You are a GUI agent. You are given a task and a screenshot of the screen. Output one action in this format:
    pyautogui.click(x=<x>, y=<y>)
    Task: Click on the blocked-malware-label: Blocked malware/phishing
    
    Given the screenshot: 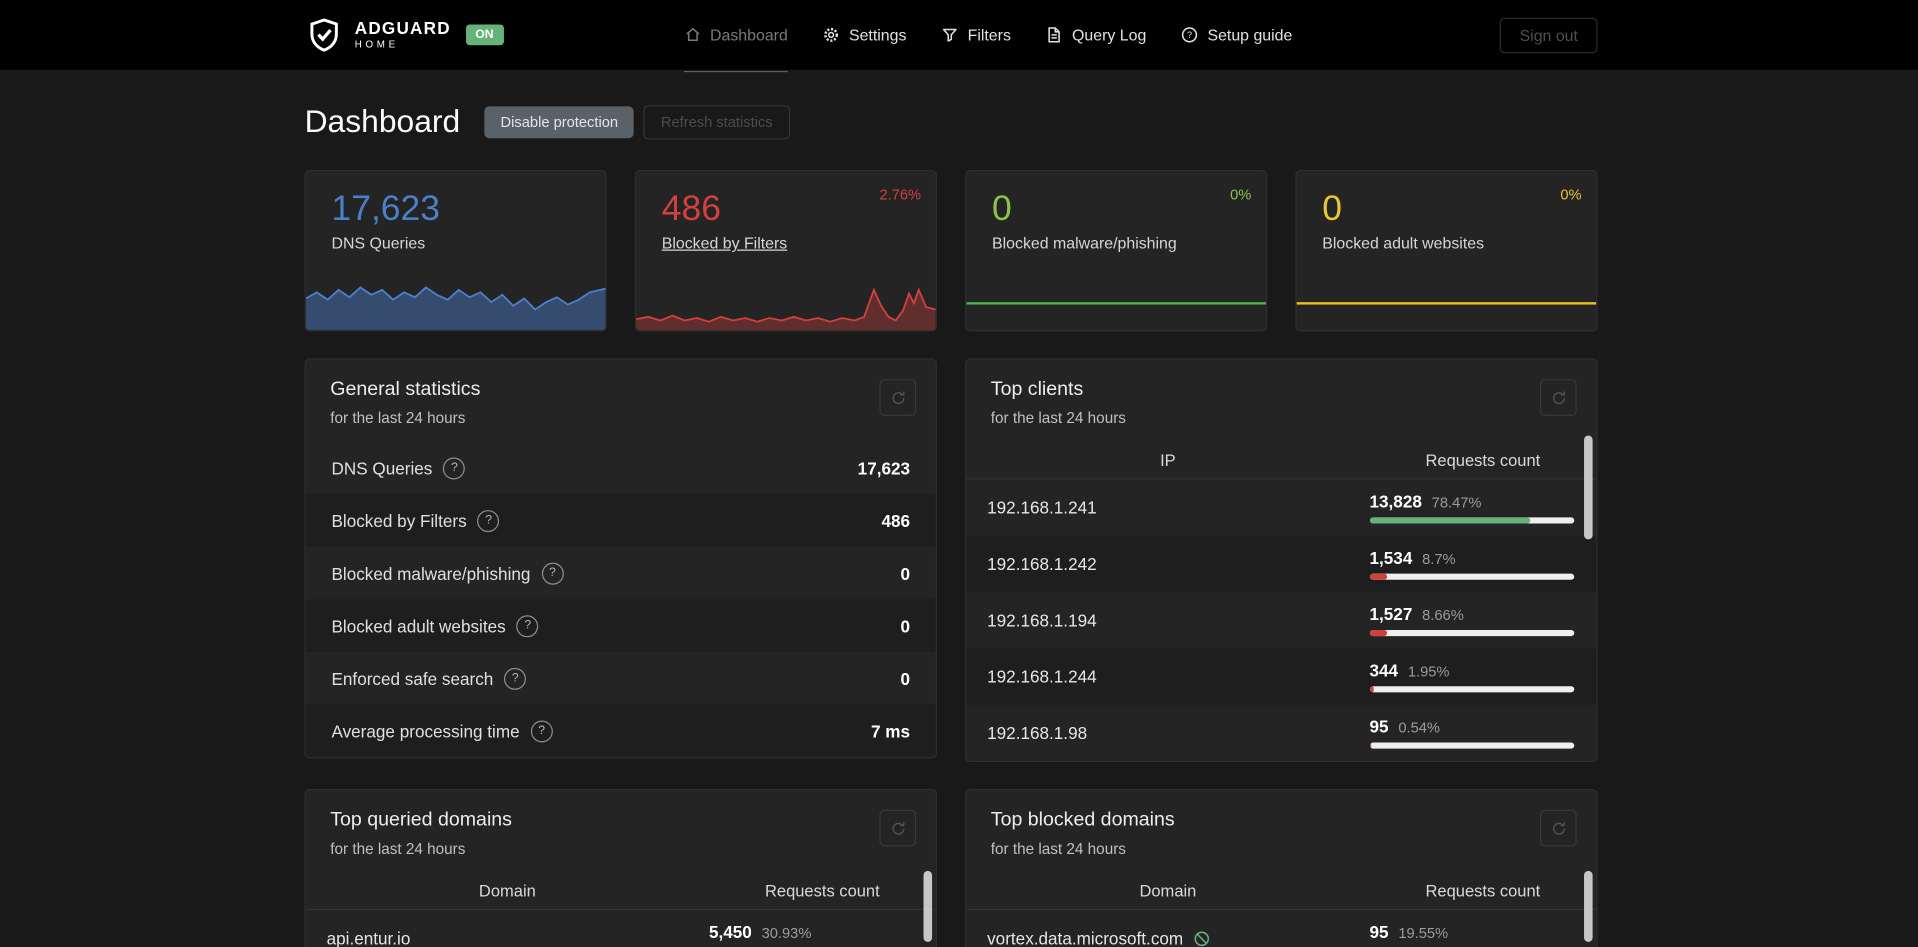 What is the action you would take?
    pyautogui.click(x=1084, y=242)
    